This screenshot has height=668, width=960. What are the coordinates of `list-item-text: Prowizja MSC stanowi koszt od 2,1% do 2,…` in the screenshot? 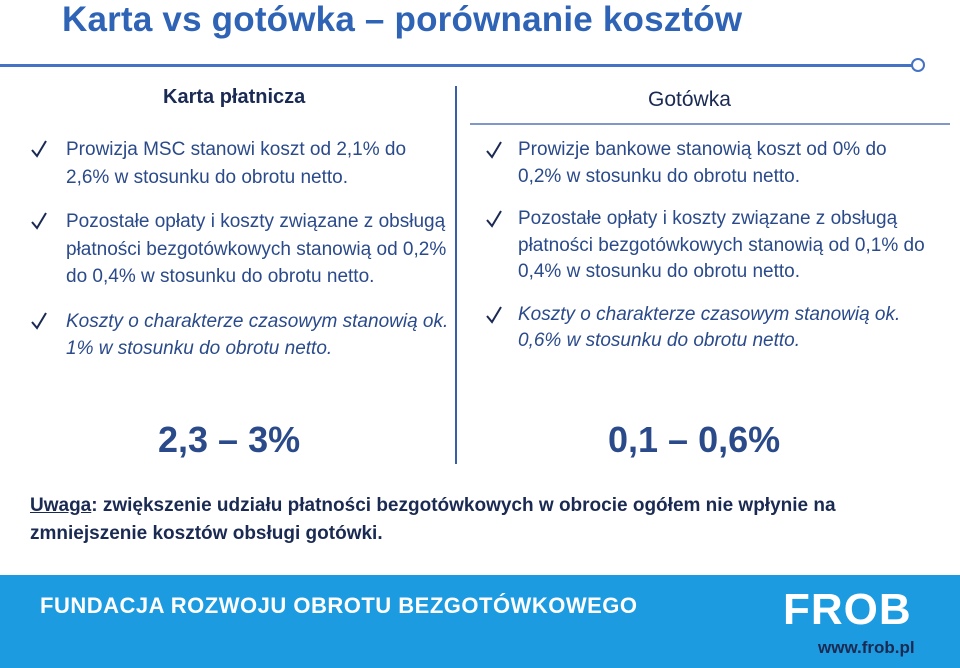 It's located at (236, 163).